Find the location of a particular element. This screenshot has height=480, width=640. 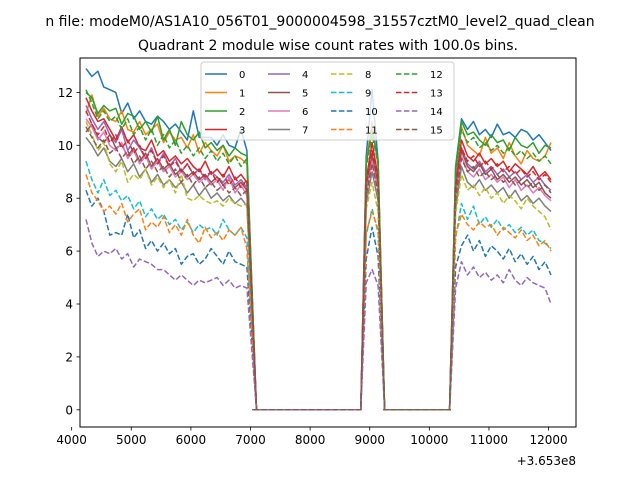

y-tick-label: 6 is located at coordinates (69, 252).